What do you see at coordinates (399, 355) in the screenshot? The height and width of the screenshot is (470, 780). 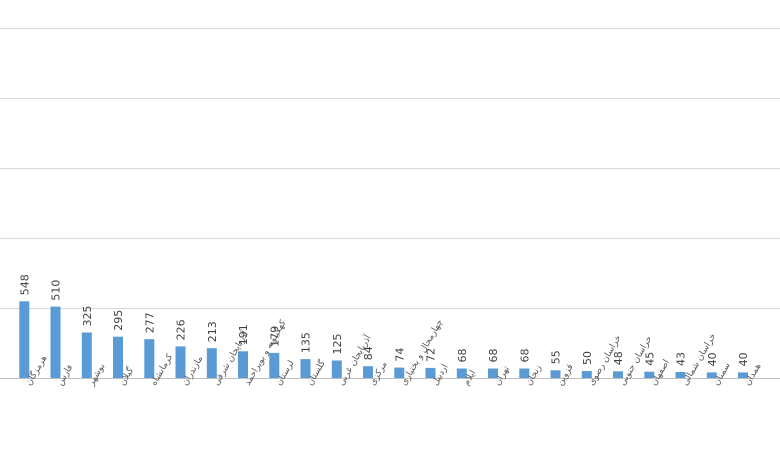 I see `data-label: 74` at bounding box center [399, 355].